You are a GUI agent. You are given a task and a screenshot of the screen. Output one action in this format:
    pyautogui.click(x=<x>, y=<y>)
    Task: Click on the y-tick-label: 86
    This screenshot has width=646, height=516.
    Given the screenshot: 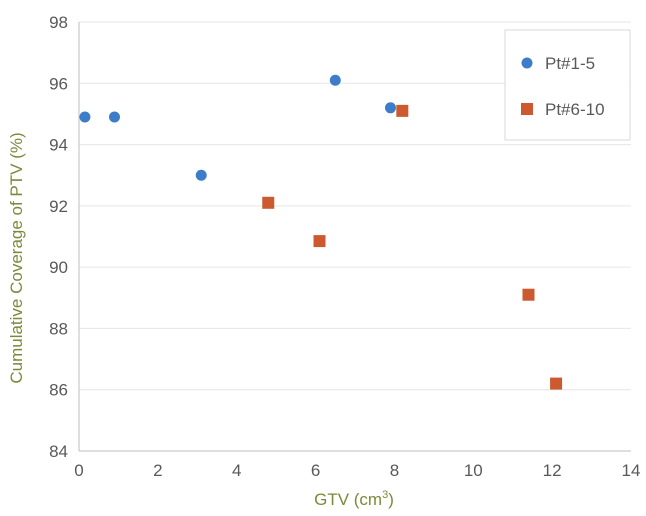 What is the action you would take?
    pyautogui.click(x=58, y=390)
    